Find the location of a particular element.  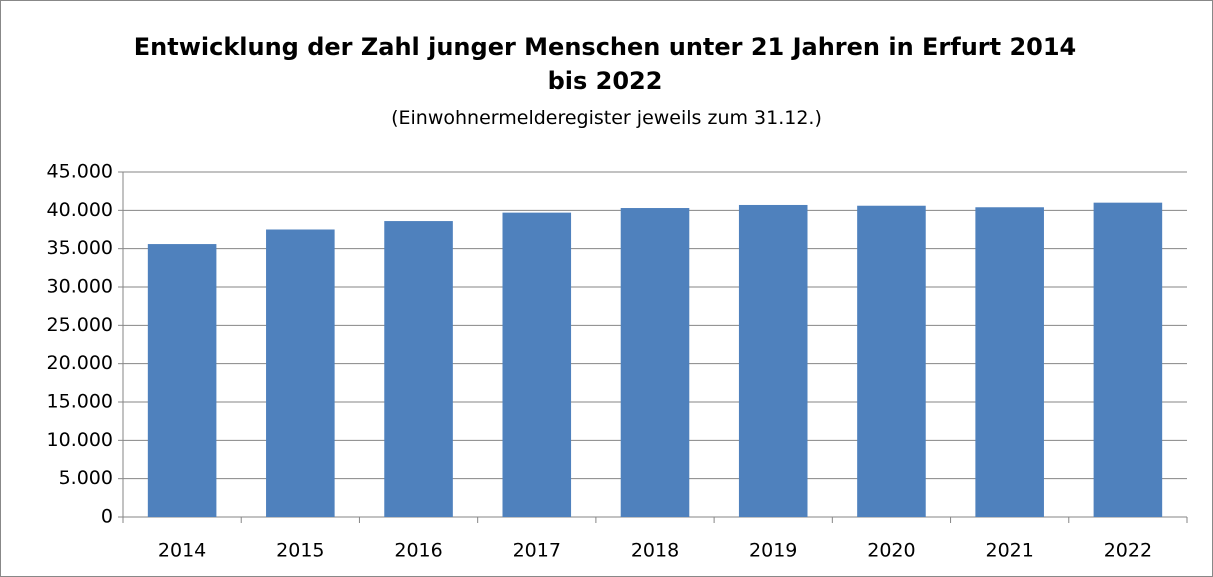

y-tick-label: 35.000 is located at coordinates (80, 248).